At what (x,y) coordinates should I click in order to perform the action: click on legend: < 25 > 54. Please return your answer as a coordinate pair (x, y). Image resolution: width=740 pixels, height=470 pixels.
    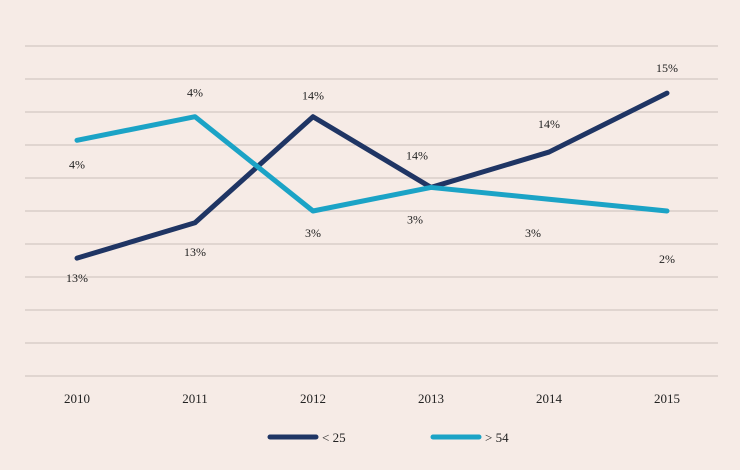
    Looking at the image, I should click on (388, 437).